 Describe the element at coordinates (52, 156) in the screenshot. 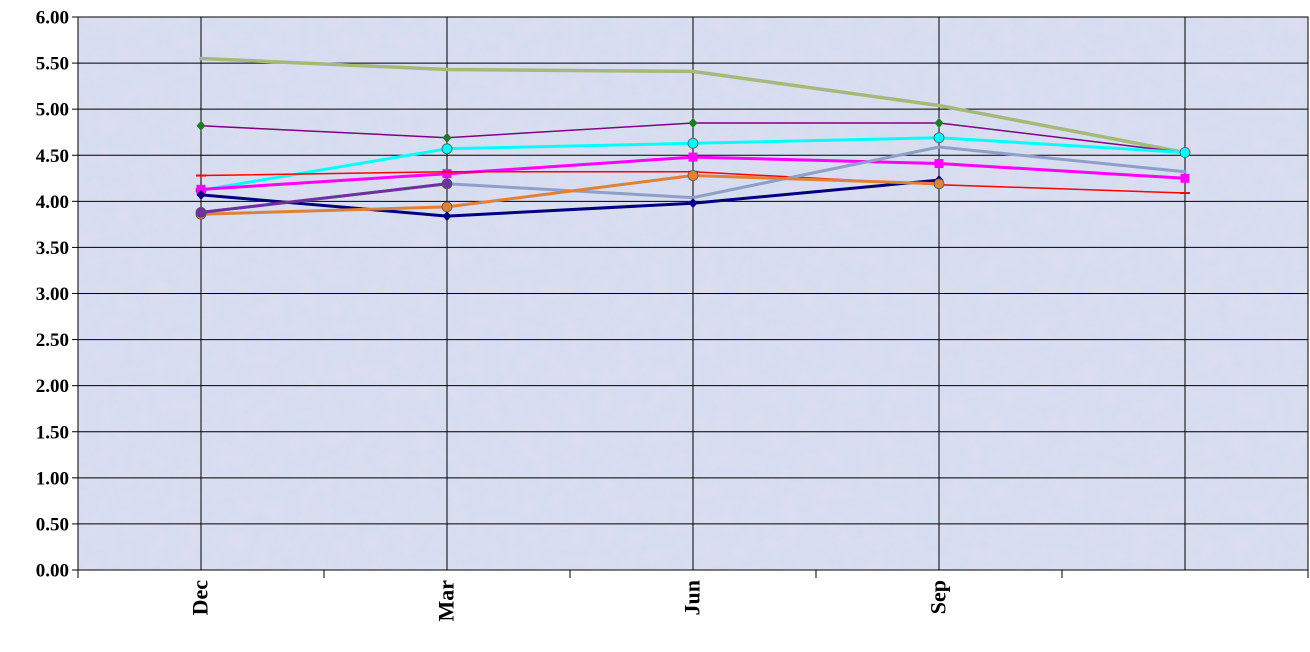

I see `y-tick-label: 4.50` at that location.